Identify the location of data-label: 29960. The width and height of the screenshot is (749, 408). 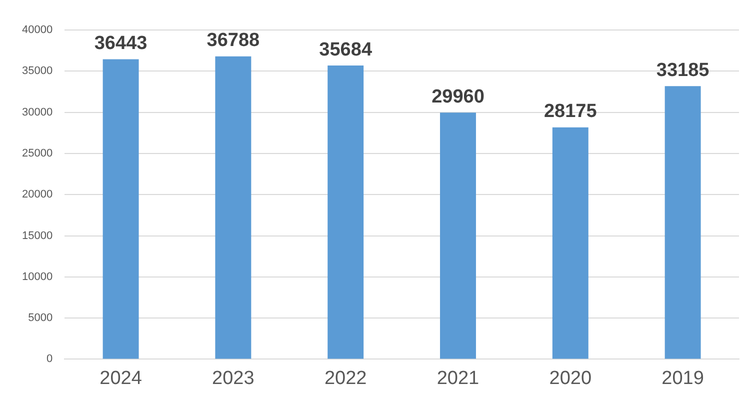
(458, 97).